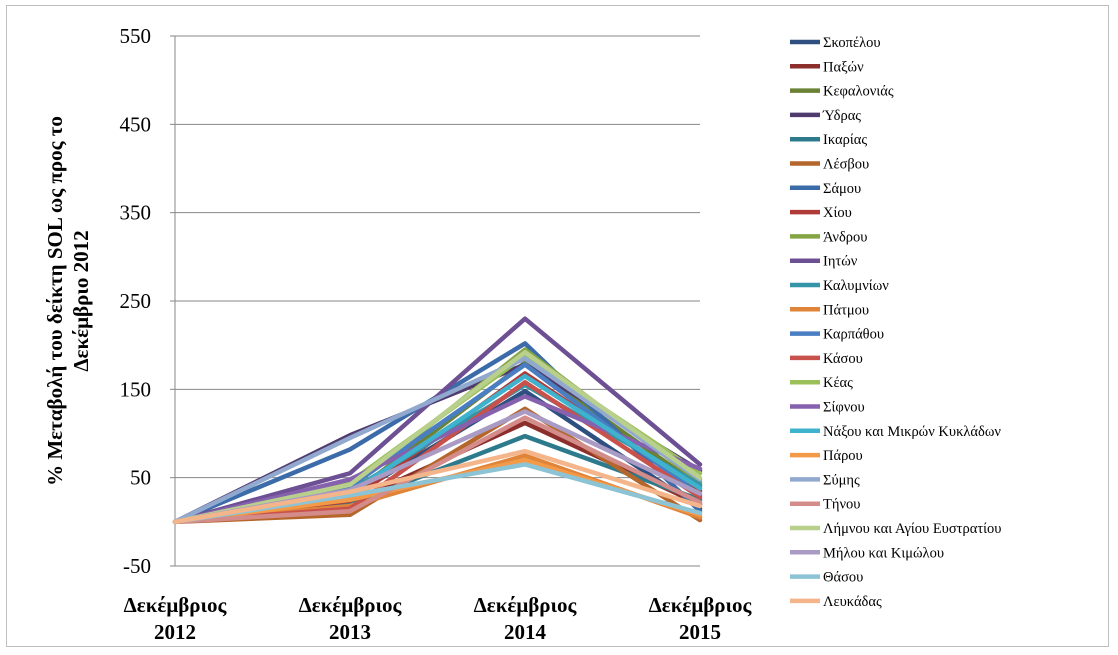 The image size is (1118, 655). Describe the element at coordinates (846, 310) in the screenshot. I see `legend-entry-label: Πάτμου` at that location.